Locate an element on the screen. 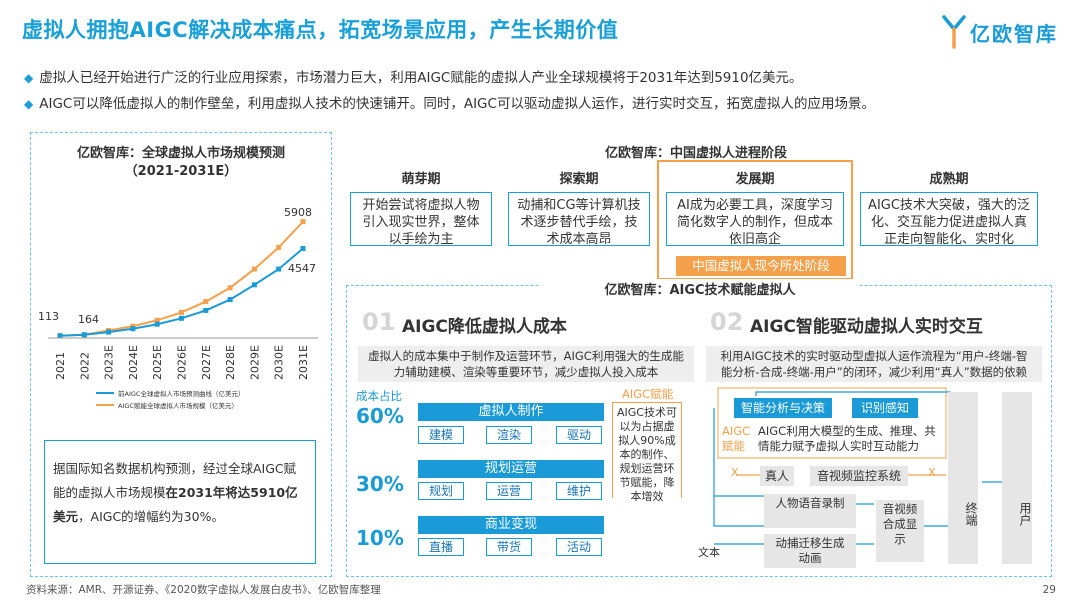  tag-events: 活动 is located at coordinates (579, 547).